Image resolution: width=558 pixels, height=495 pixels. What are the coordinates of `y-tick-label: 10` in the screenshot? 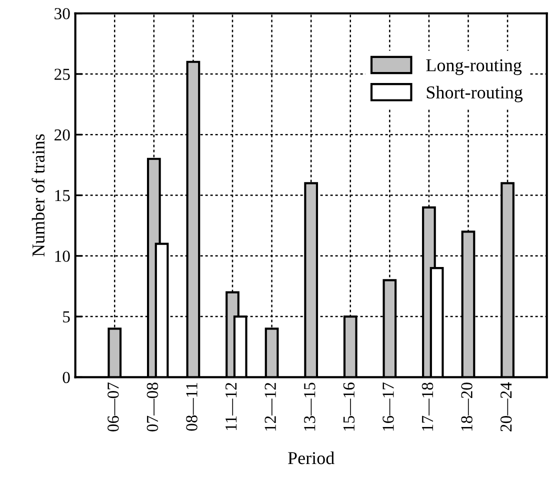 It's located at (62, 256).